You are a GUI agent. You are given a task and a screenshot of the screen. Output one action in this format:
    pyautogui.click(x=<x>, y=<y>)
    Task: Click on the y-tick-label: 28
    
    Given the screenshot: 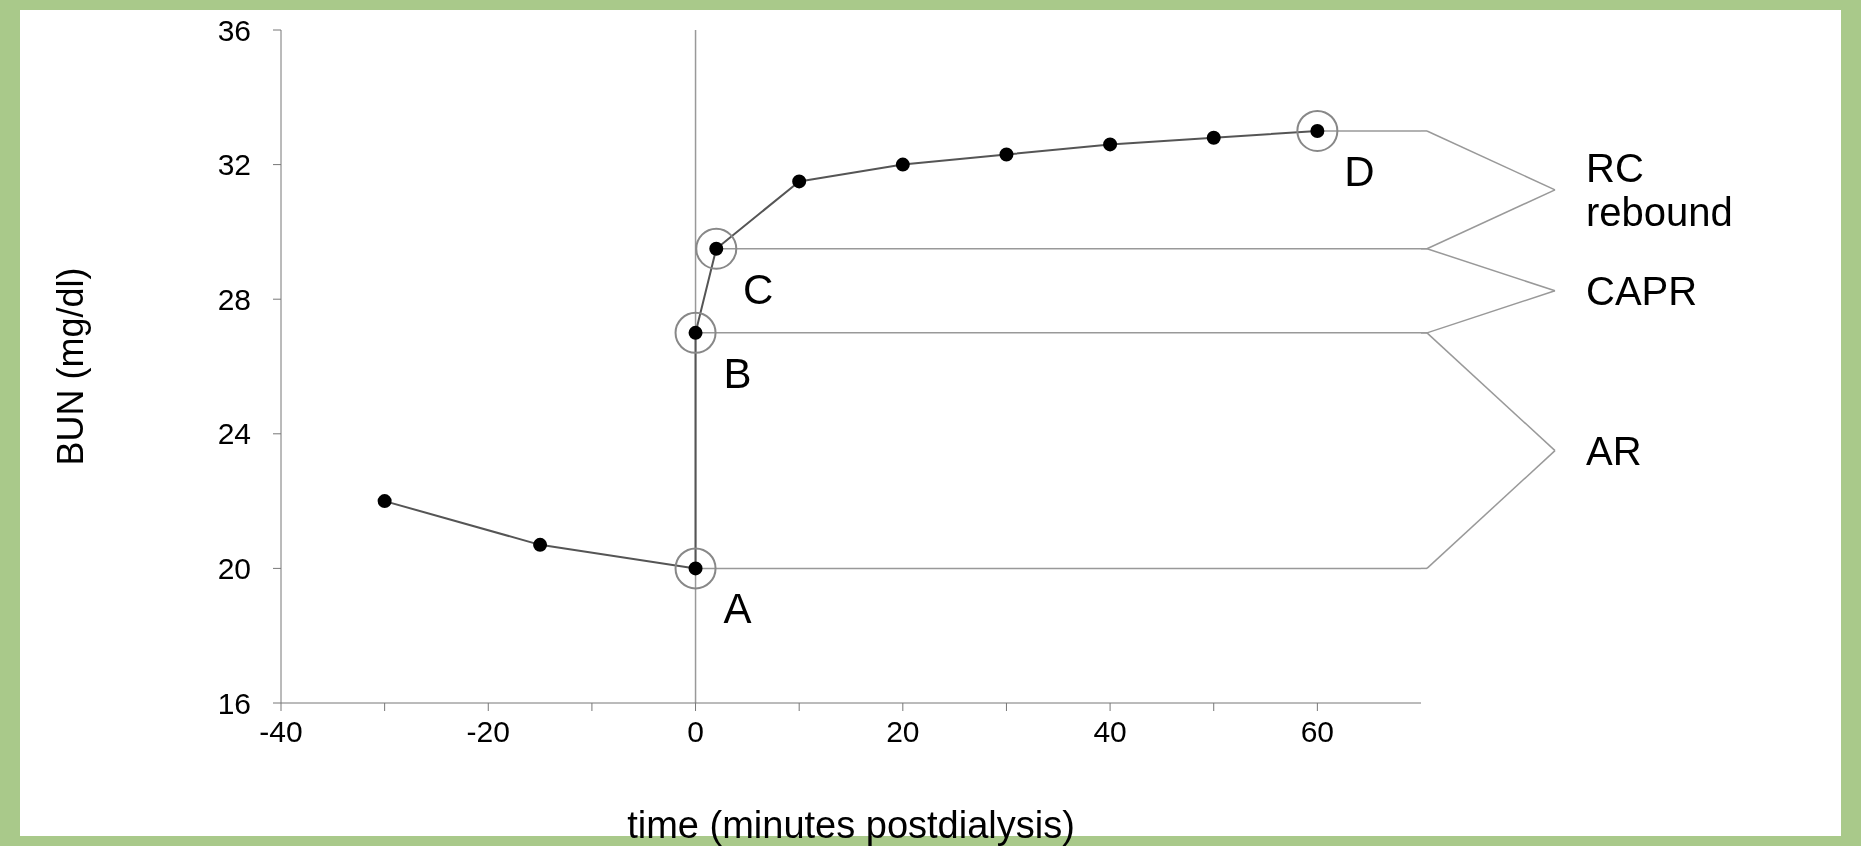 What is the action you would take?
    pyautogui.click(x=234, y=299)
    